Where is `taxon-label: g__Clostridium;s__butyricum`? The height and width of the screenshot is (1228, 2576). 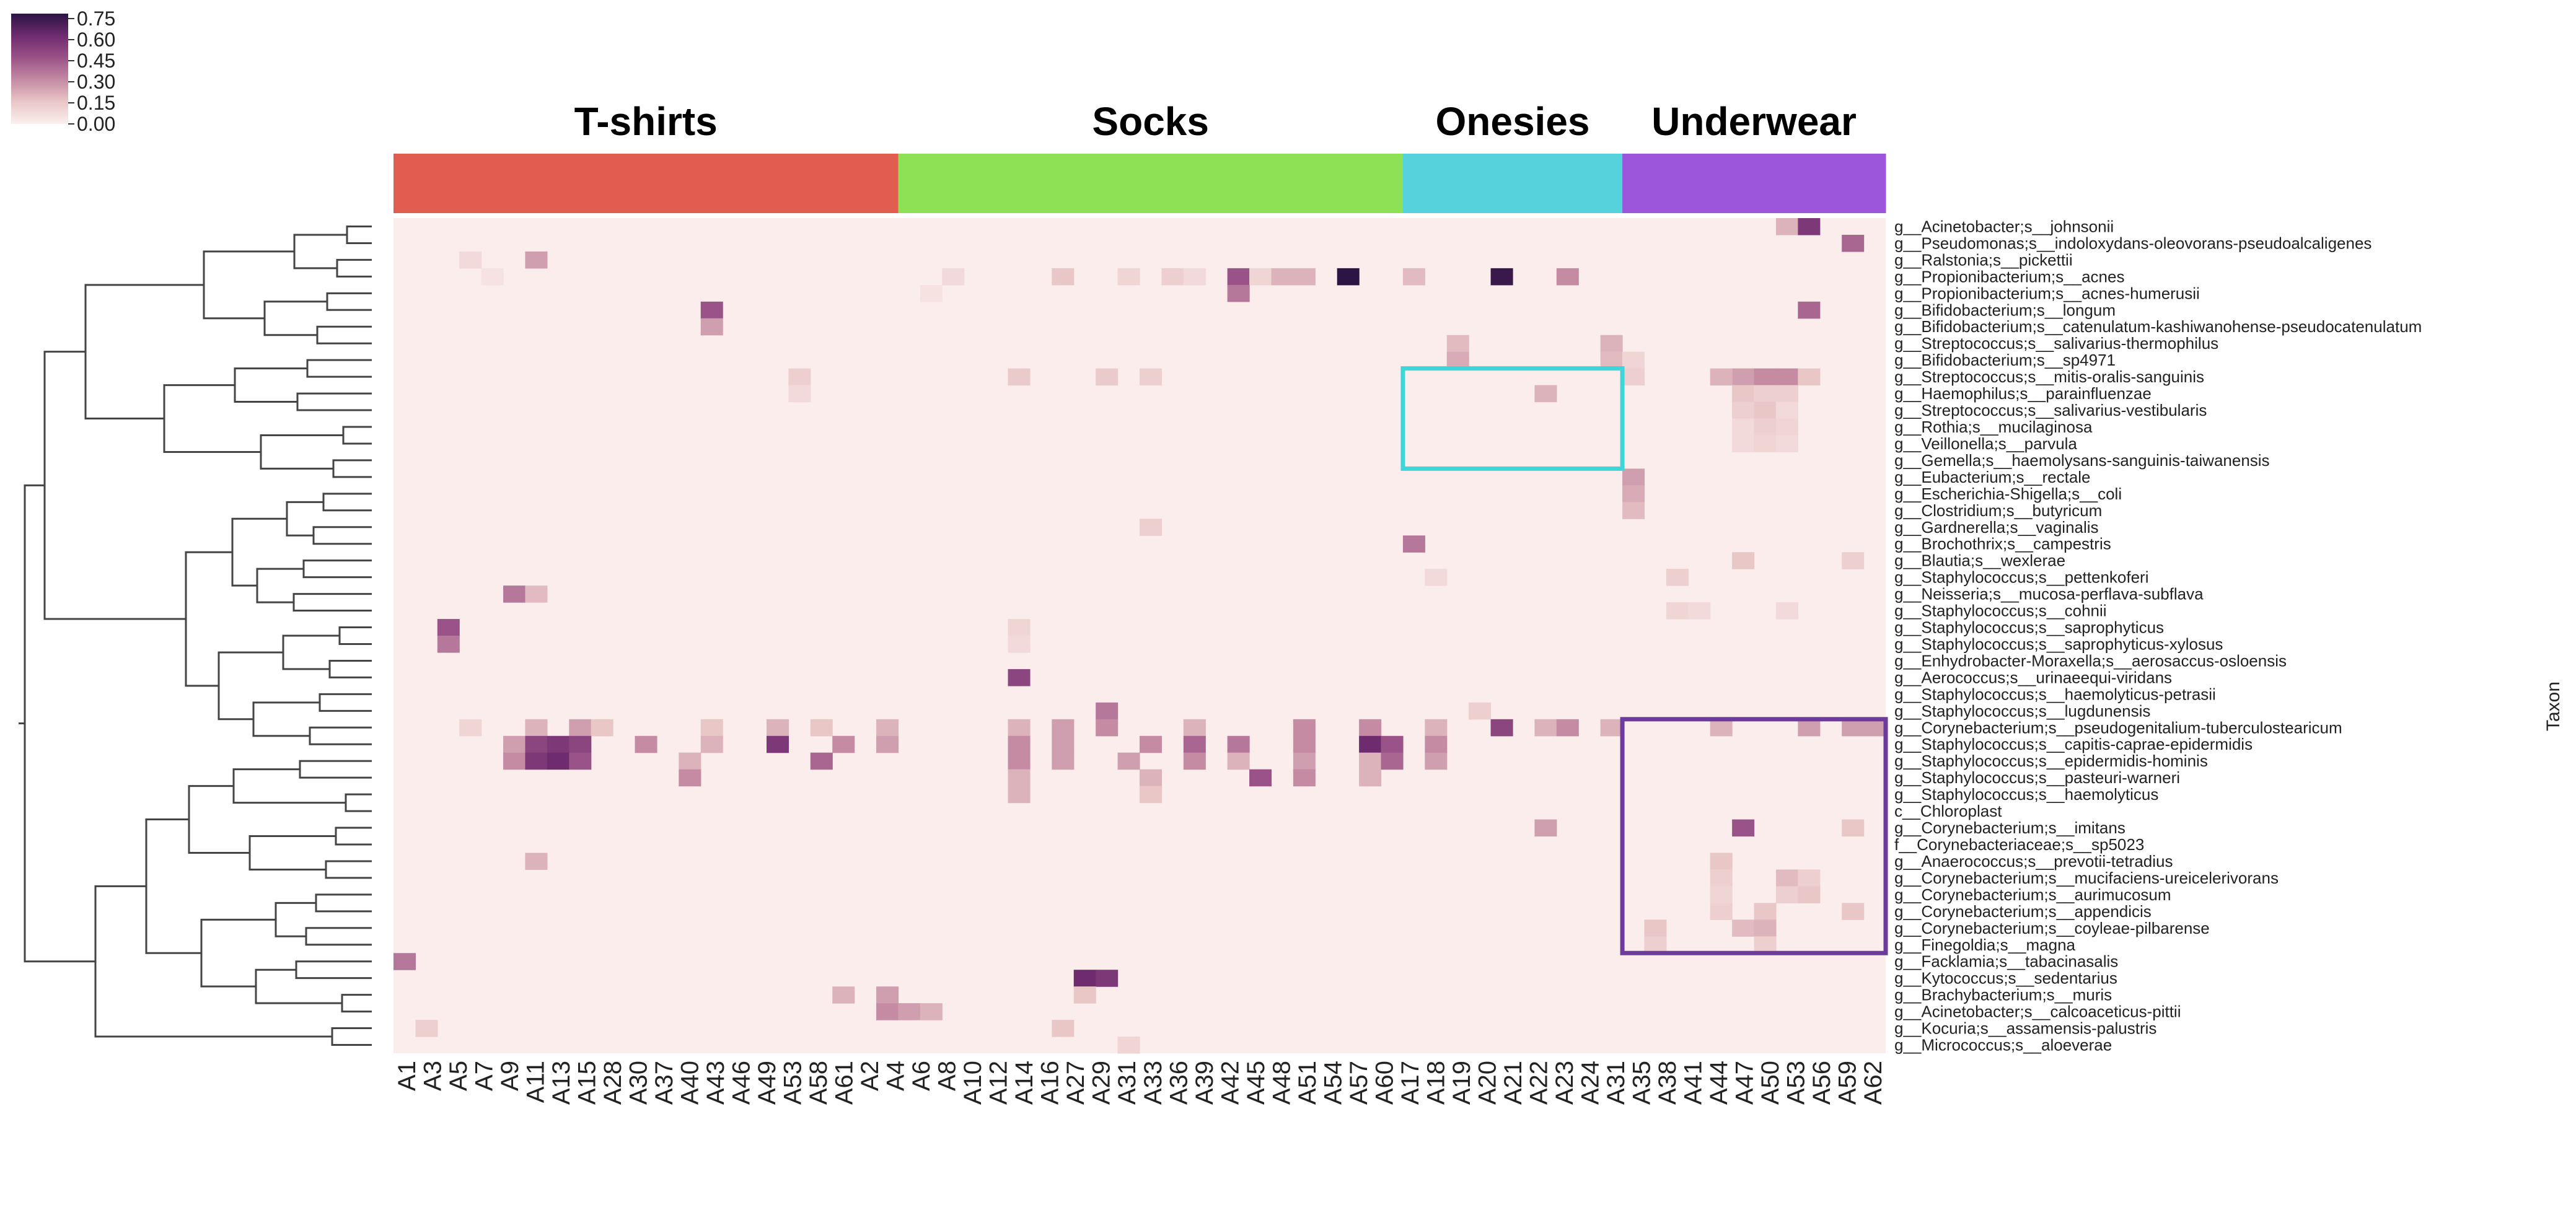
taxon-label: g__Clostridium;s__butyricum is located at coordinates (1998, 510).